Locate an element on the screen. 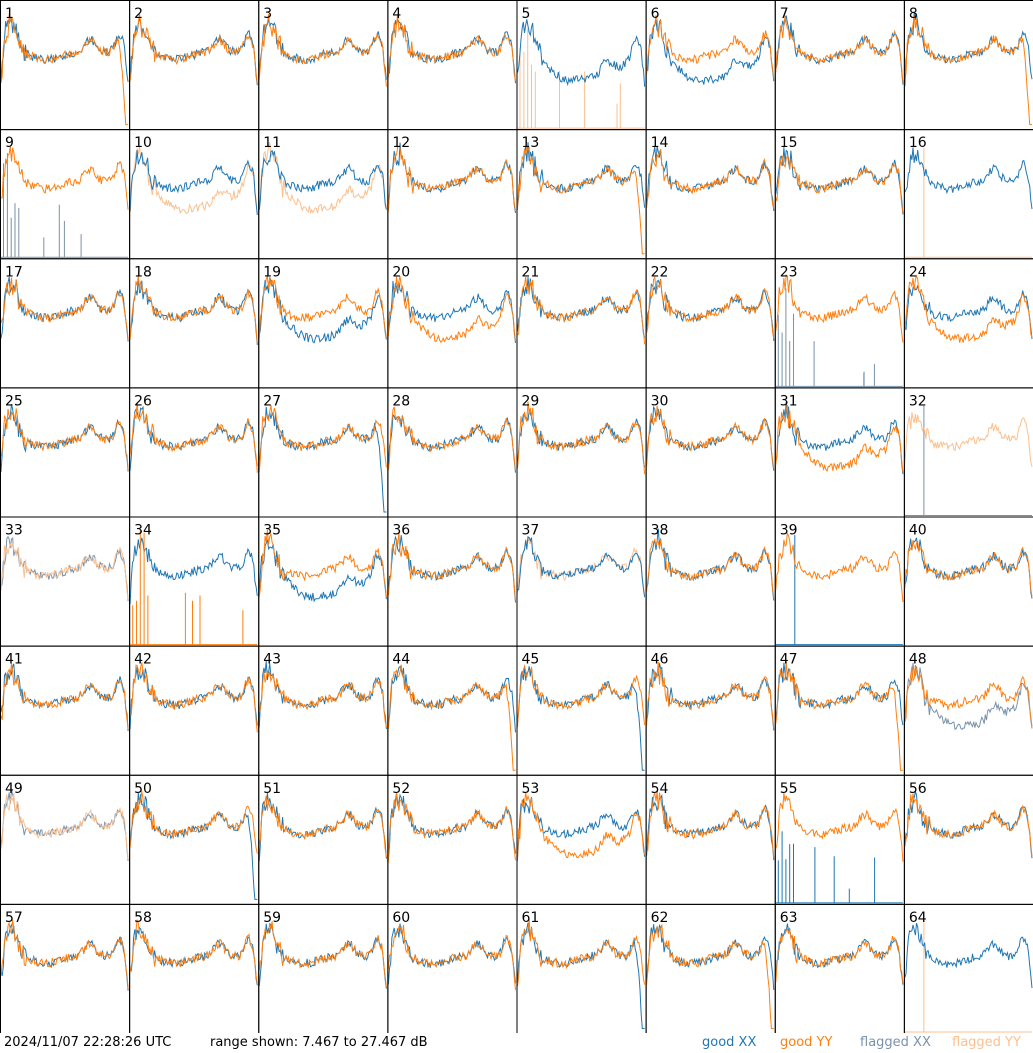  panel-31: 31 is located at coordinates (839, 452).